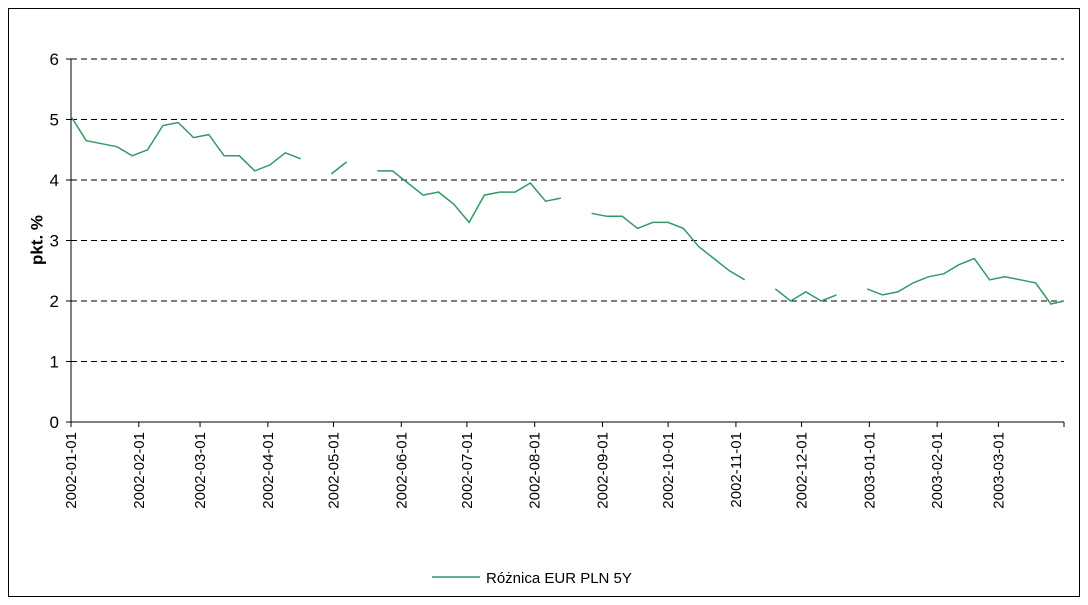 This screenshot has height=605, width=1088. Describe the element at coordinates (54, 120) in the screenshot. I see `y-tick-label: 5` at that location.